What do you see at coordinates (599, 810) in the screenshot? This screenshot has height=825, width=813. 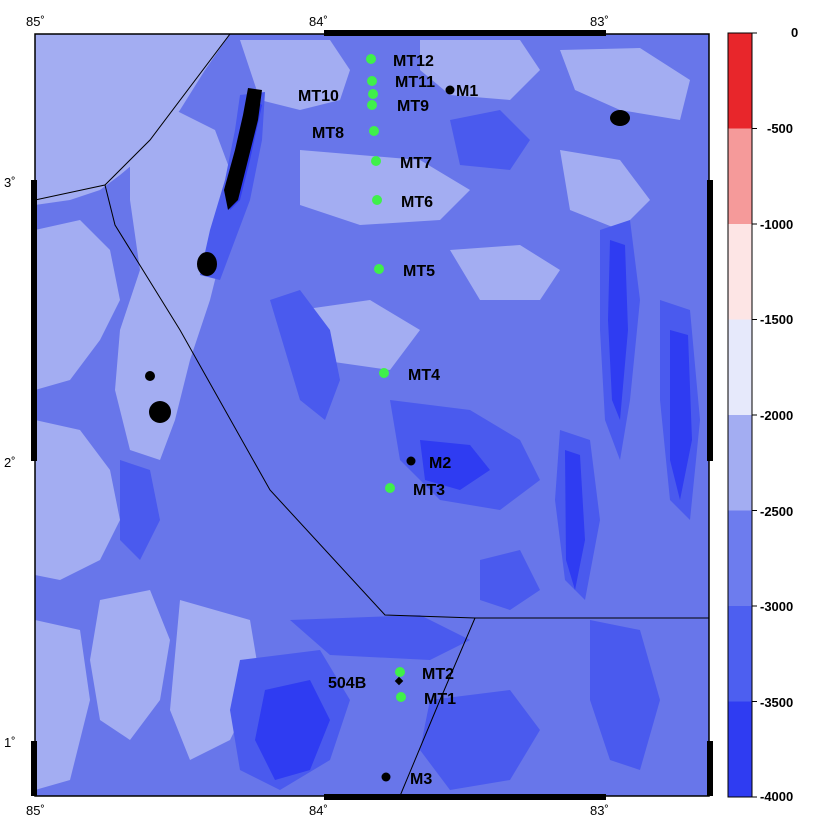 I see `bottom-lon-label-83: 83˚` at bounding box center [599, 810].